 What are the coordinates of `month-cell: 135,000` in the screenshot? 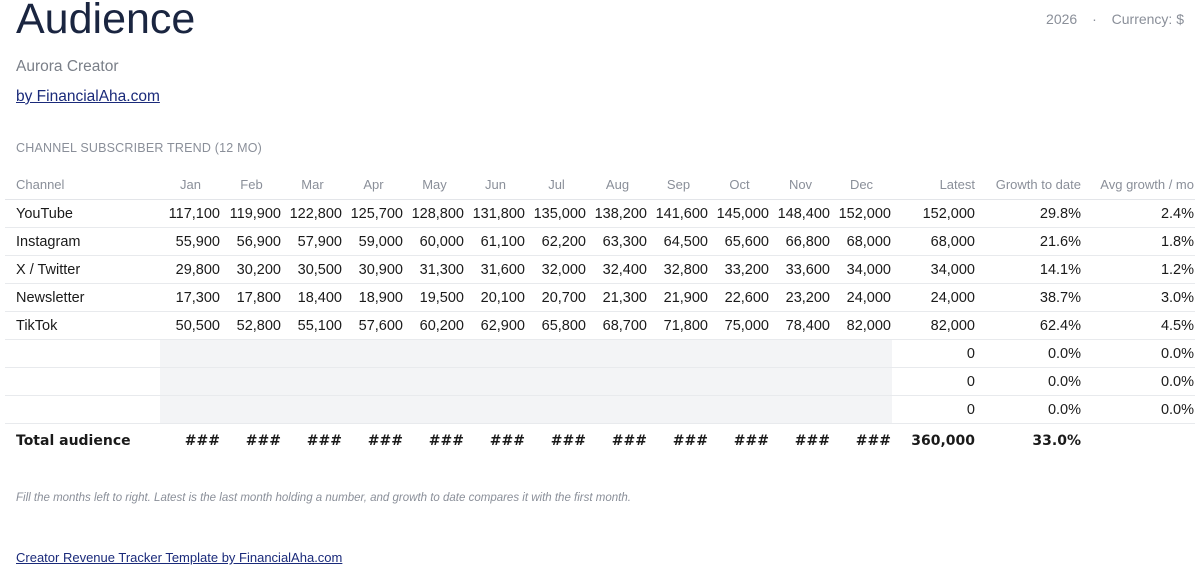 It's located at (556, 213).